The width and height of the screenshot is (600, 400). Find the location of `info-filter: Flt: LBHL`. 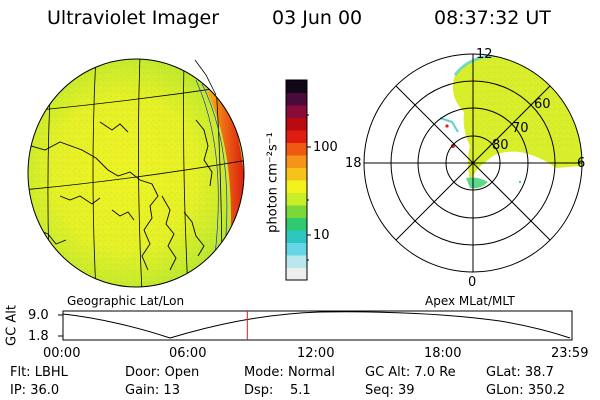

info-filter: Flt: LBHL is located at coordinates (39, 372).